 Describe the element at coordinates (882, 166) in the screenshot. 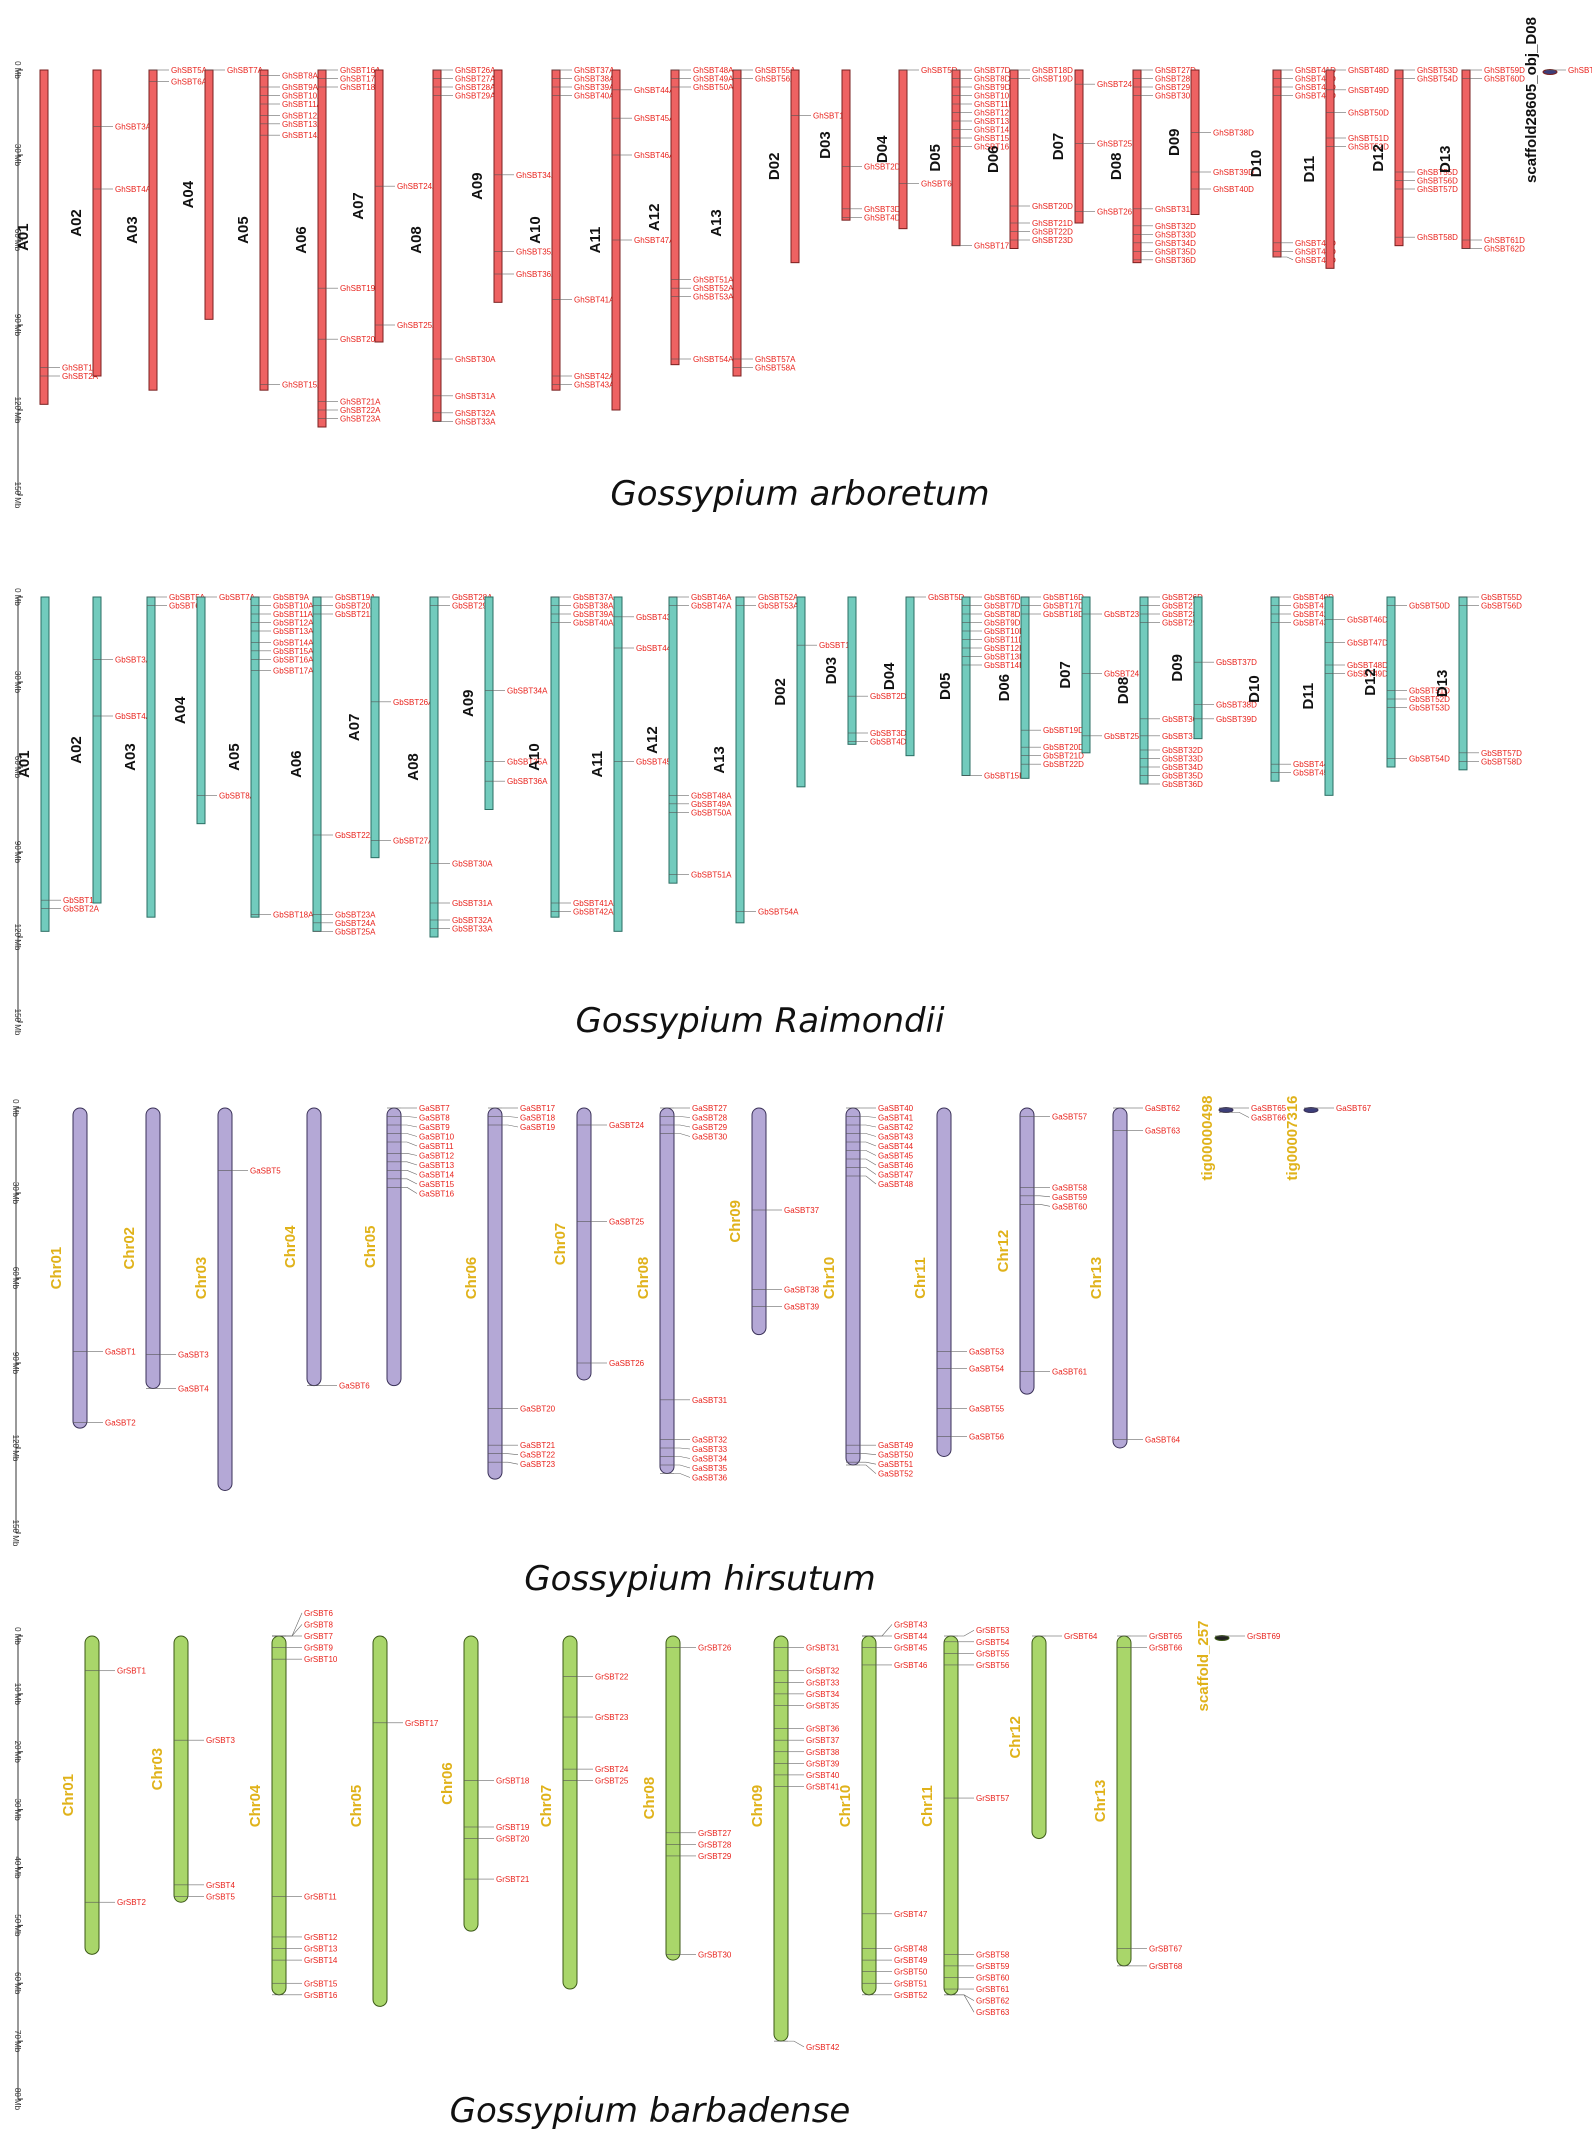

I see `gene-label: GhSBT2D` at that location.